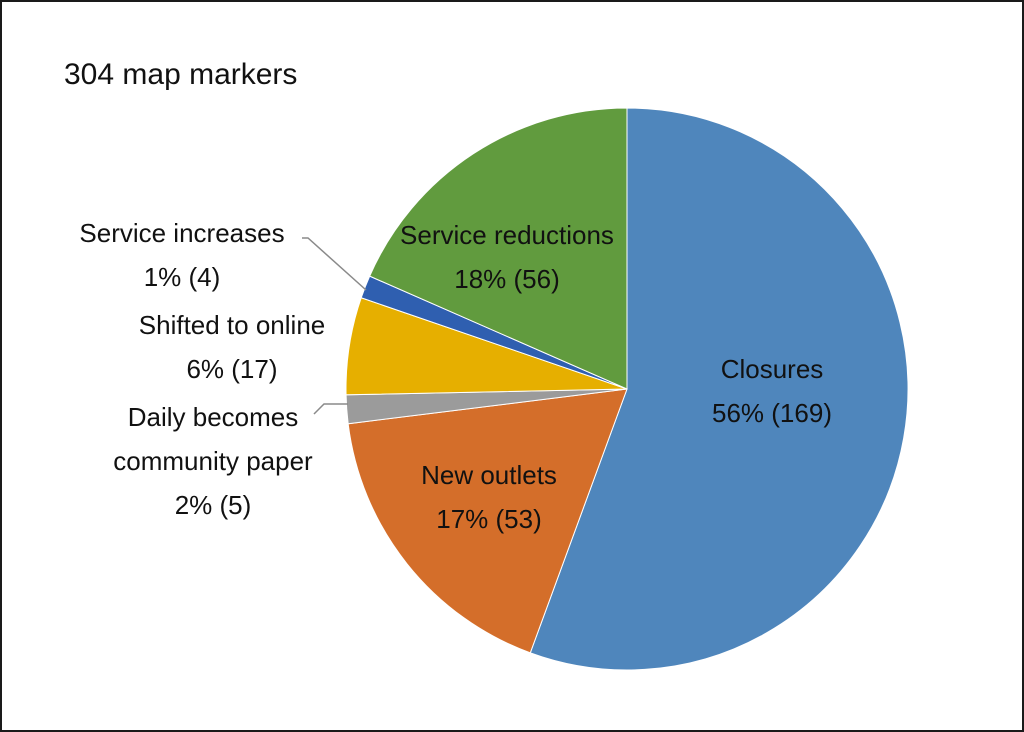  I want to click on slice-name-new-outlets: New outlets, so click(489, 475).